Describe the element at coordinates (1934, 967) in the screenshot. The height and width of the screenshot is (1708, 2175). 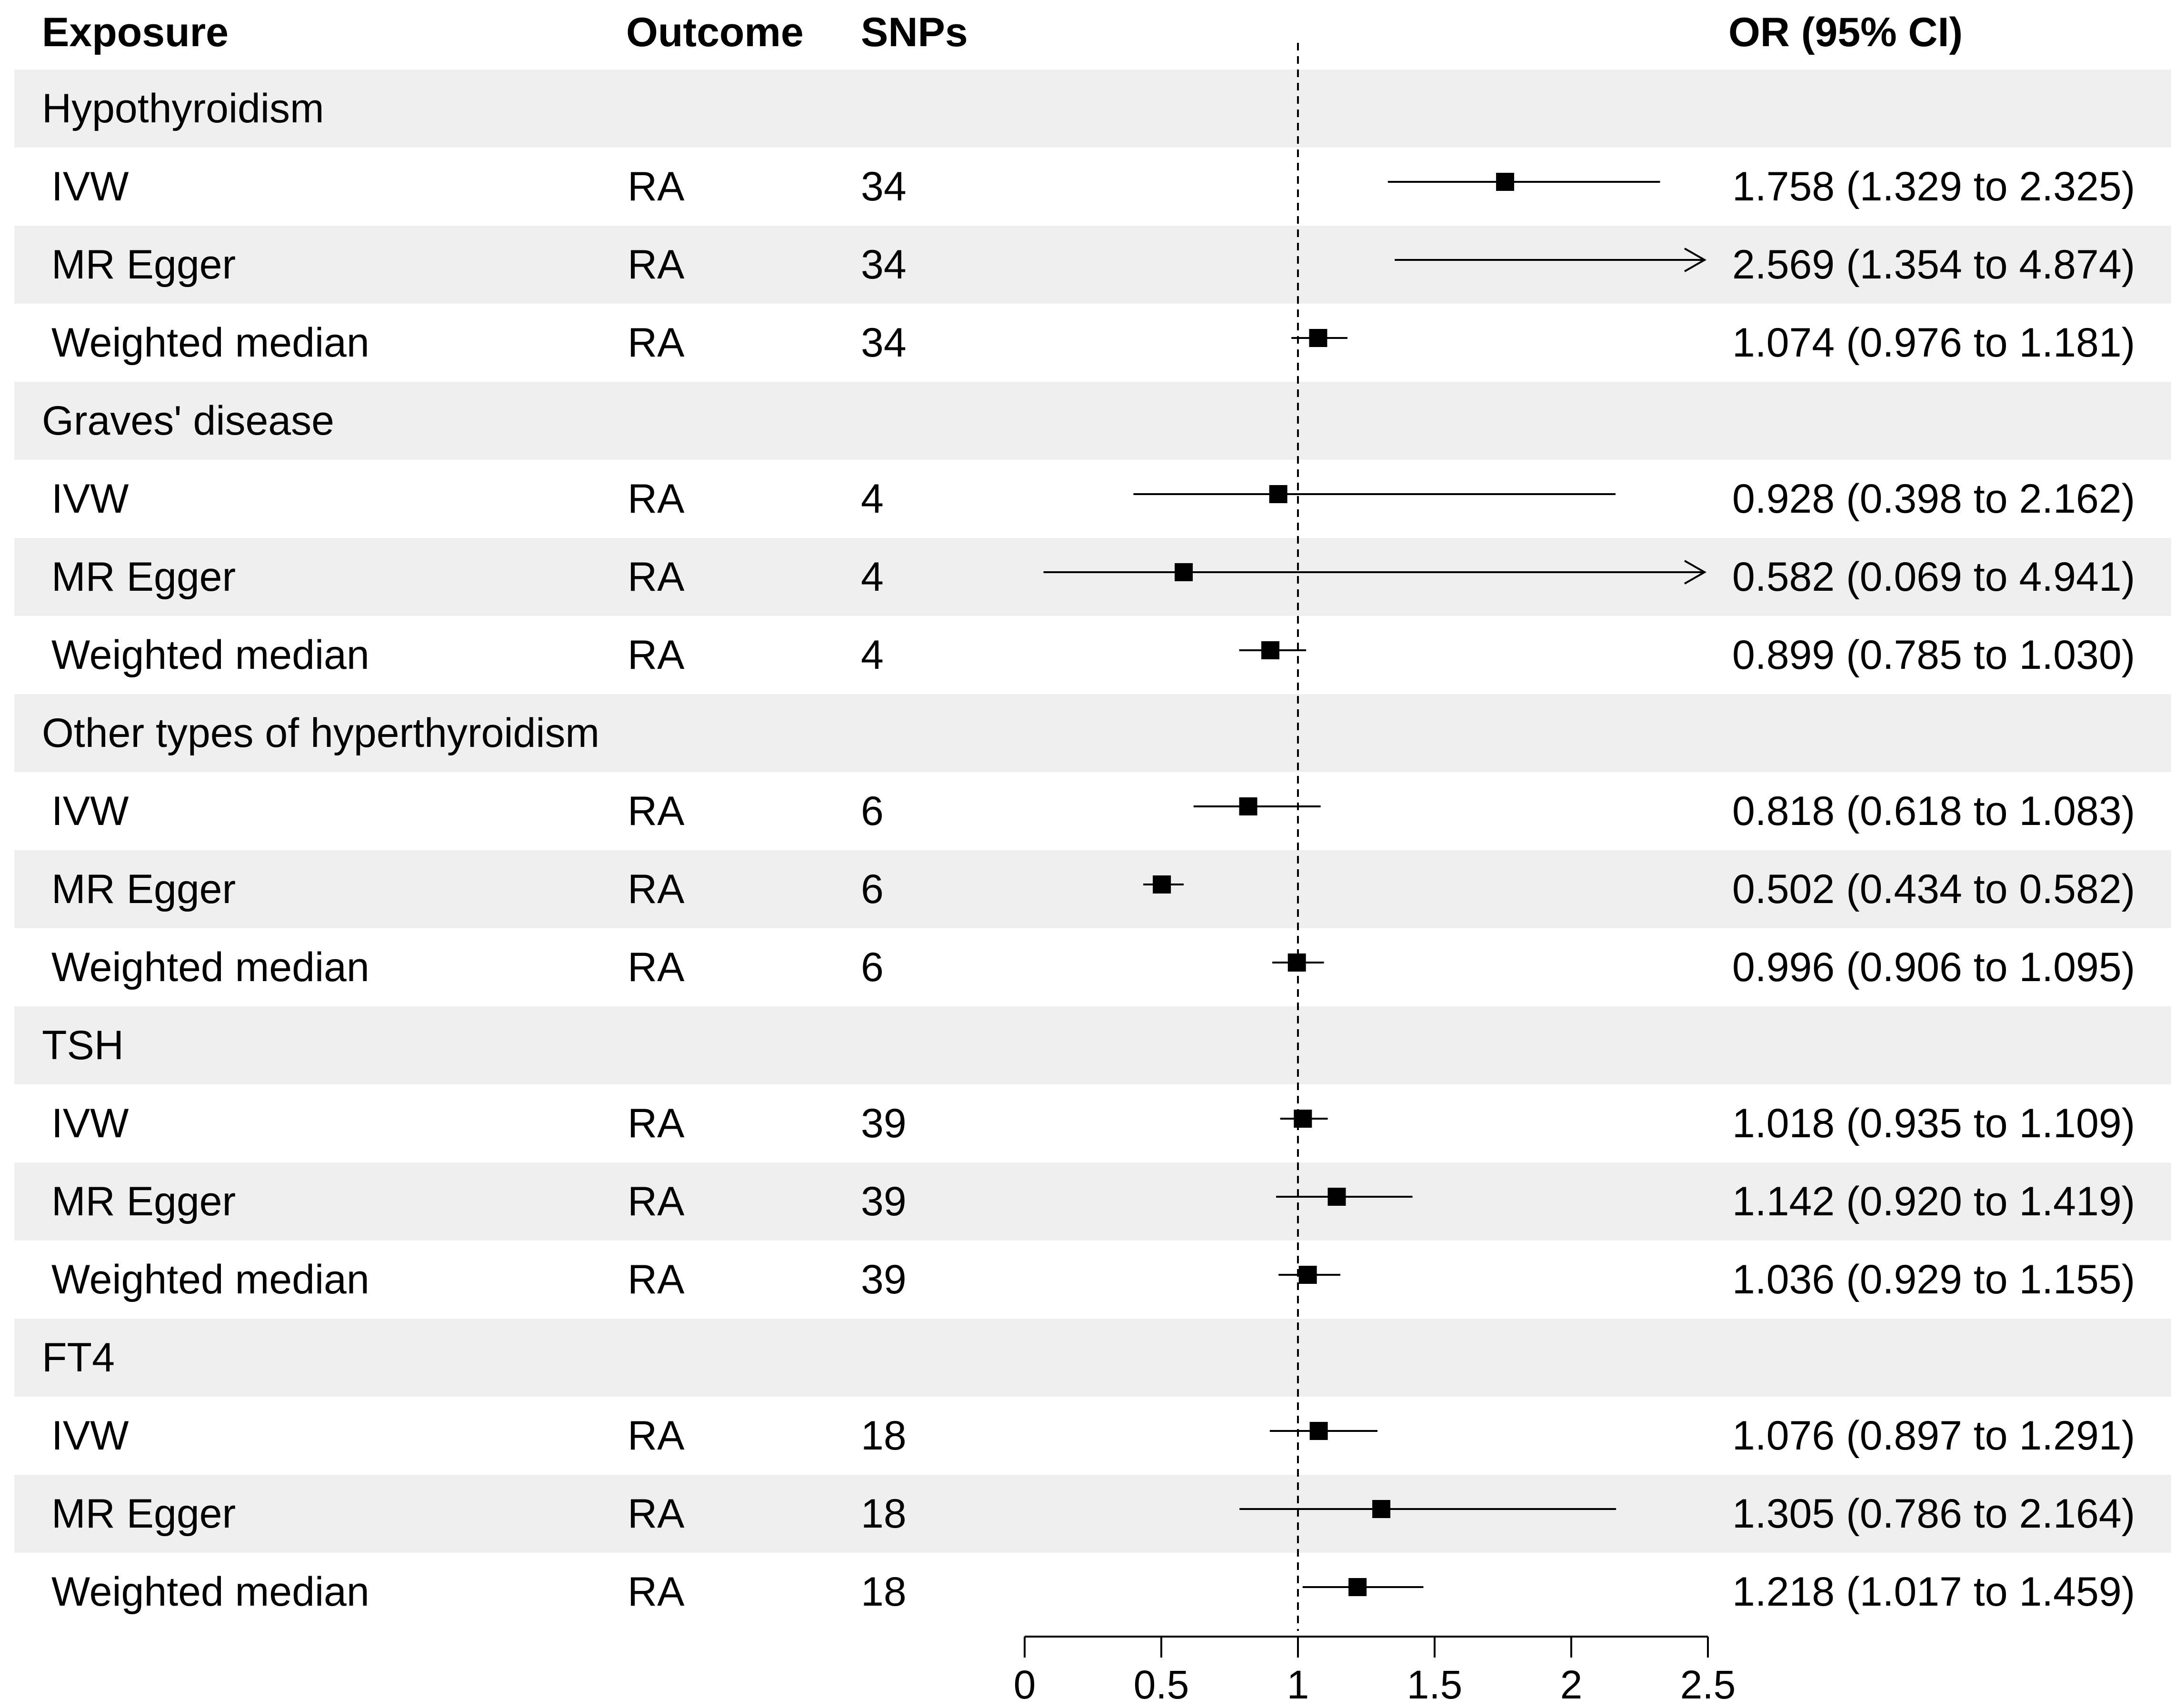
I see `or-ci-cell: 0.996 (0.906 to 1.095)` at that location.